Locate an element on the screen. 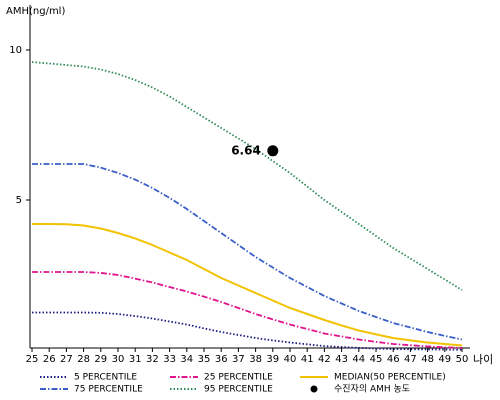 This screenshot has height=400, width=500. y-tick-label: 5 is located at coordinates (19, 200).